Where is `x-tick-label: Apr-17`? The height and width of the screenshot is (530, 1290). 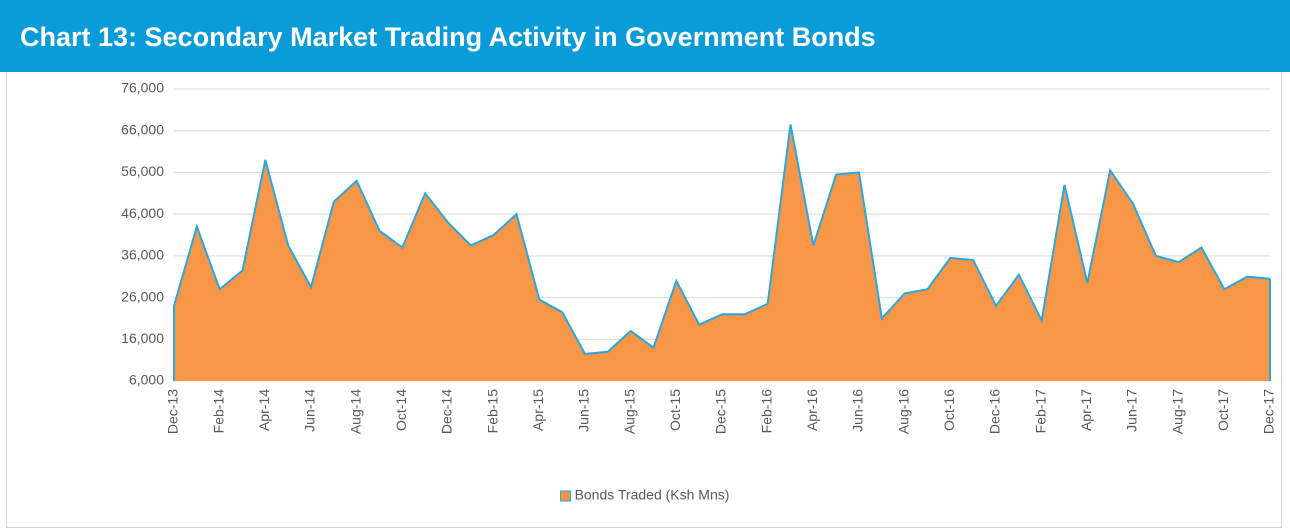
x-tick-label: Apr-17 is located at coordinates (1086, 410).